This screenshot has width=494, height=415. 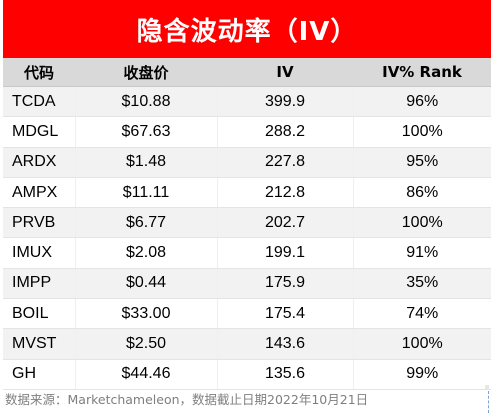 What do you see at coordinates (39, 162) in the screenshot?
I see `ticker-cell: ARDX` at bounding box center [39, 162].